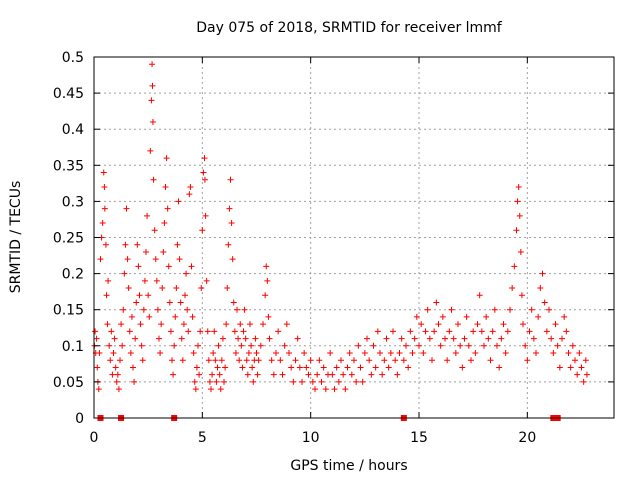 The width and height of the screenshot is (640, 480). Describe the element at coordinates (68, 383) in the screenshot. I see `y-tick-label: 0.05` at that location.